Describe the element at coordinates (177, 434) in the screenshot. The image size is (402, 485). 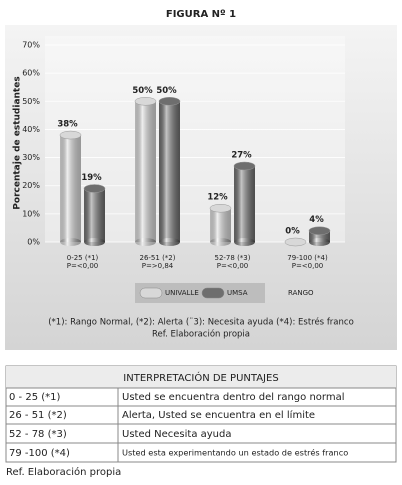
I see `table-cell: Usted Necesita ayuda` at that location.